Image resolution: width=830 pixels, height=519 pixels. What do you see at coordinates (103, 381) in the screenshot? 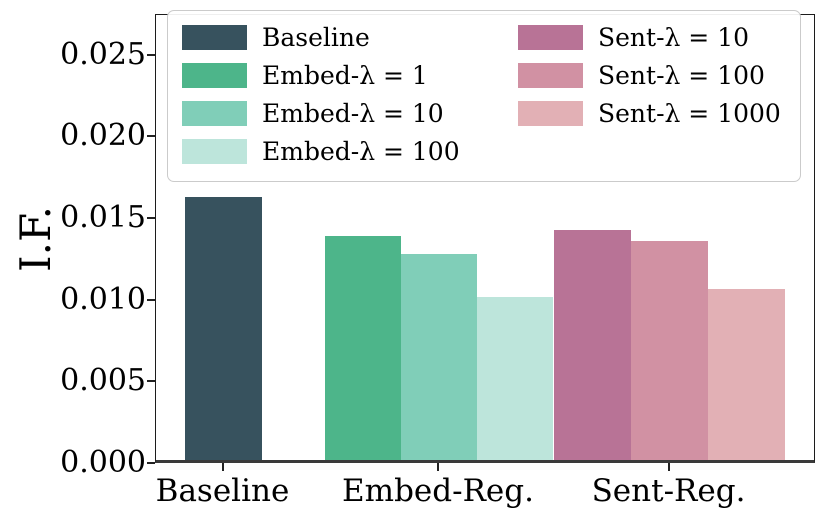
I see `y-tick-label: 0.005` at bounding box center [103, 381].